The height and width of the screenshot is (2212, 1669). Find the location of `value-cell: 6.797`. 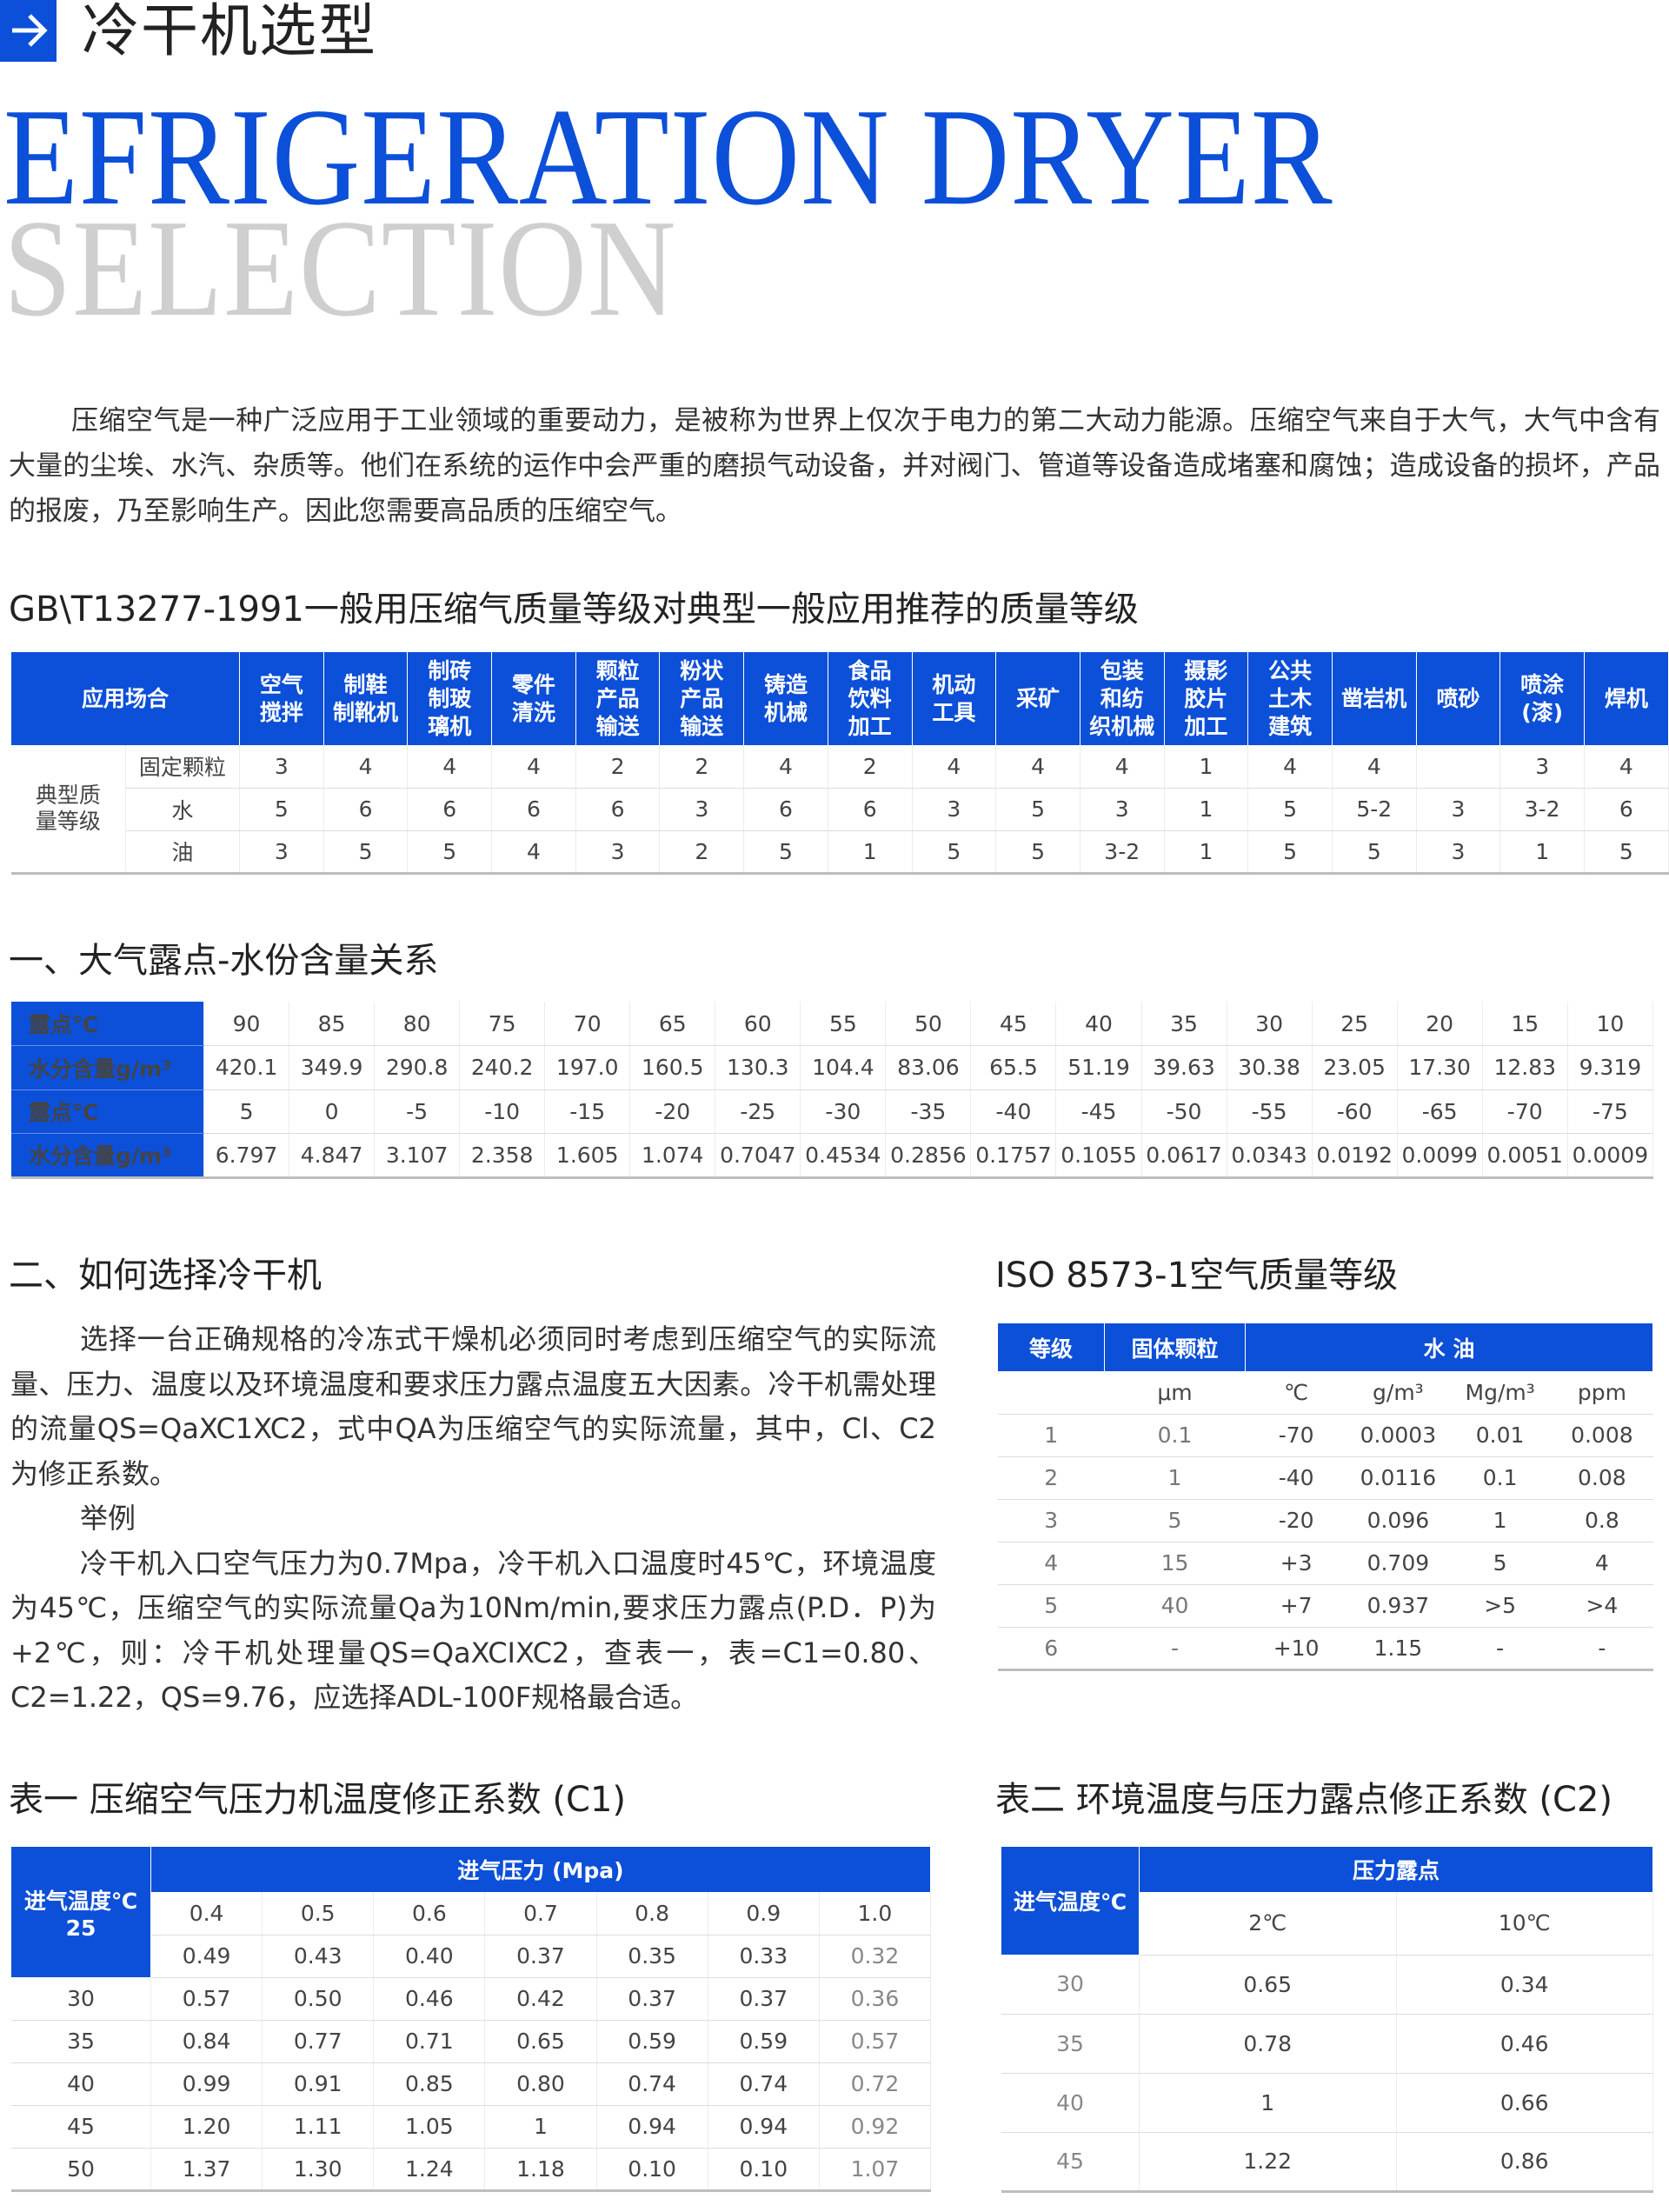

value-cell: 6.797 is located at coordinates (246, 1155).